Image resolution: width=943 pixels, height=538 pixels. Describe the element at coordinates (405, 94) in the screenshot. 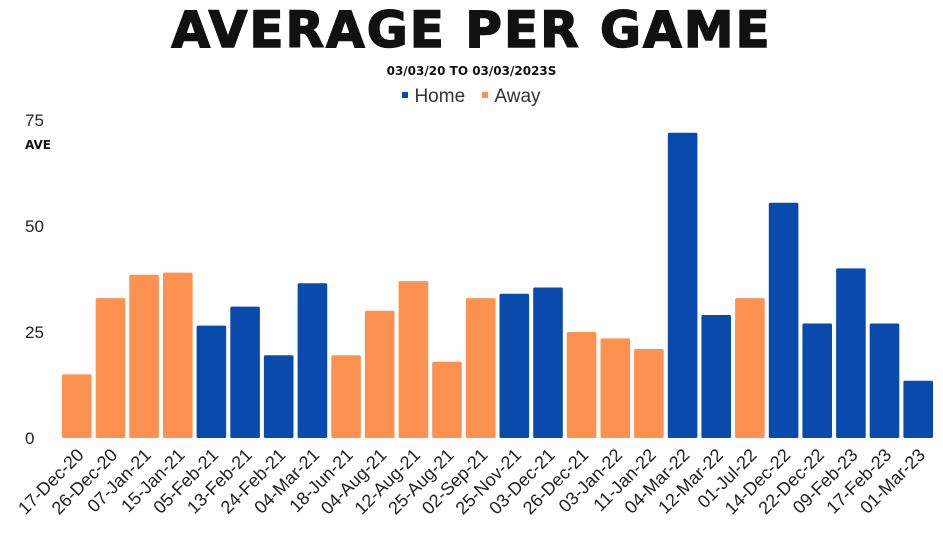

I see `legend-swatch-home` at that location.